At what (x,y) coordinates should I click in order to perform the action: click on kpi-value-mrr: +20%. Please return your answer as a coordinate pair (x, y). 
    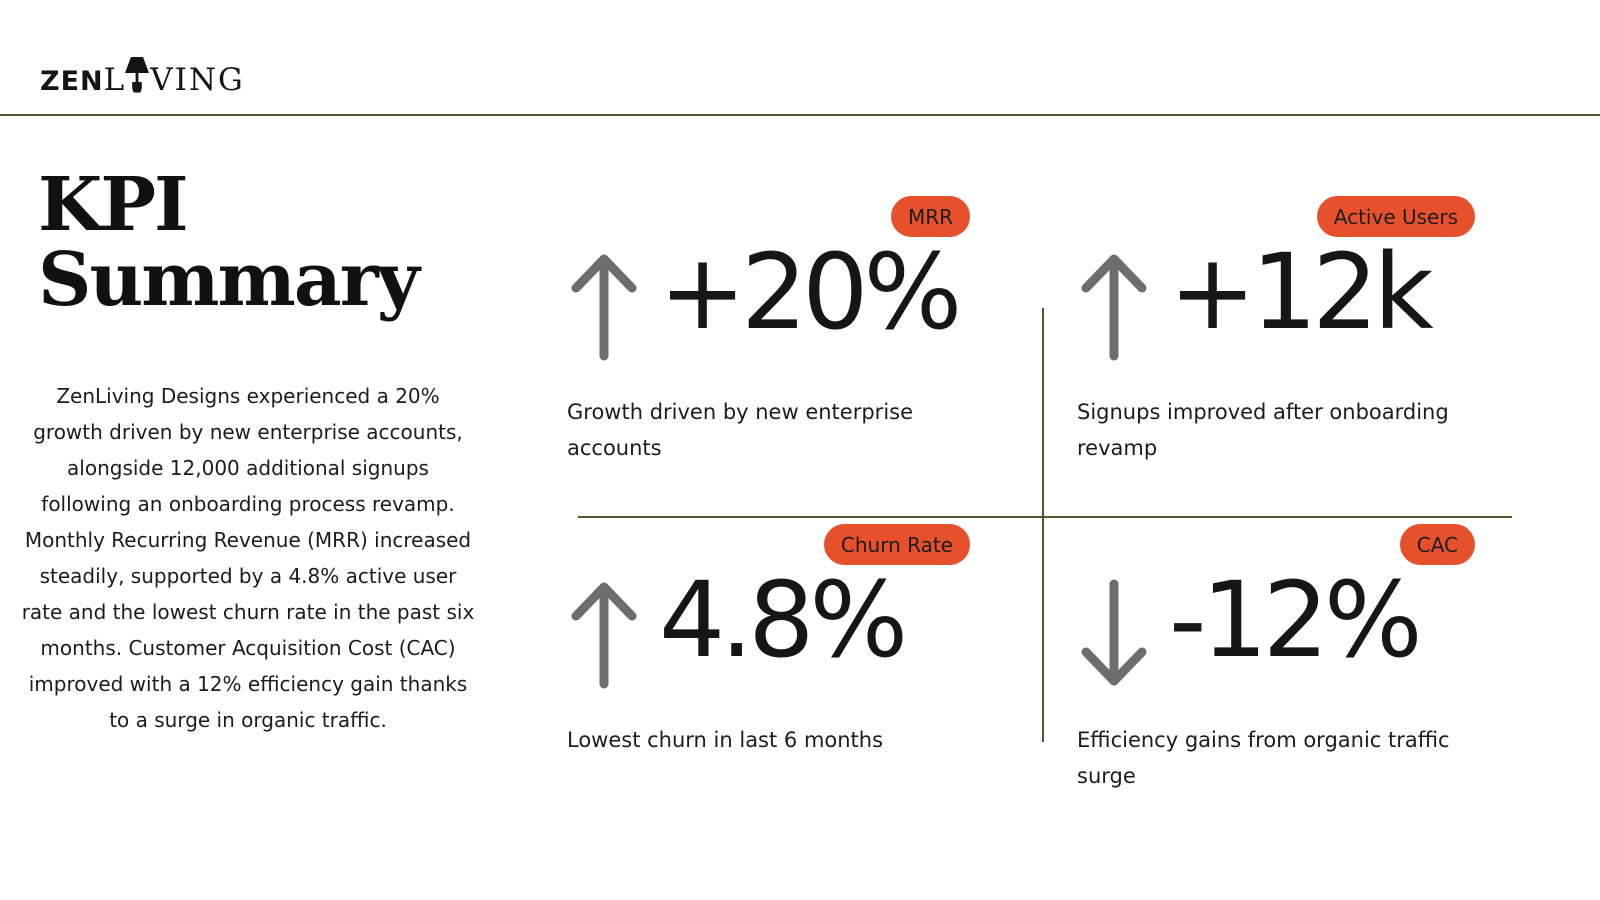
    Looking at the image, I should click on (810, 292).